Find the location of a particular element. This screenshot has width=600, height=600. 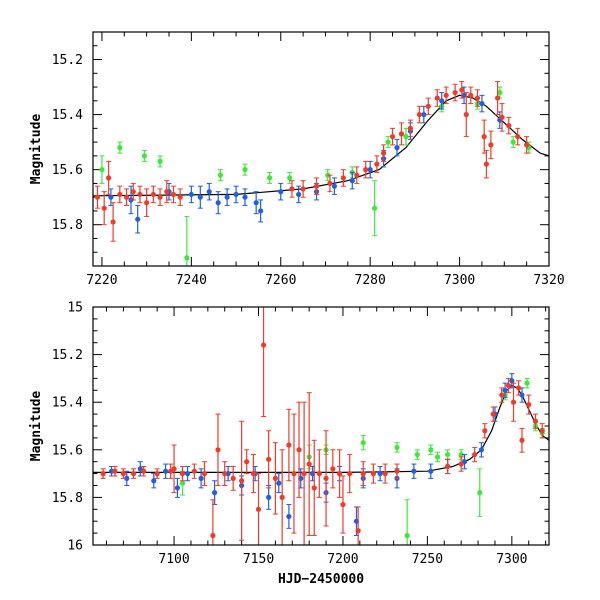

y-axis-label: Magnitude is located at coordinates (36, 426).